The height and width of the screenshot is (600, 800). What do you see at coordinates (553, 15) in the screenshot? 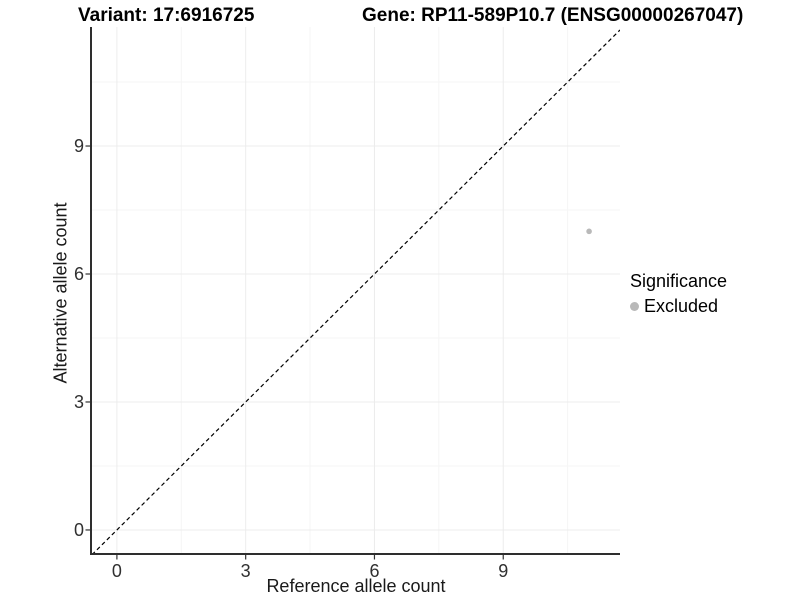
I see `gene-title: Gene: RP11-589P10.7 (ENSG00000267047)` at bounding box center [553, 15].